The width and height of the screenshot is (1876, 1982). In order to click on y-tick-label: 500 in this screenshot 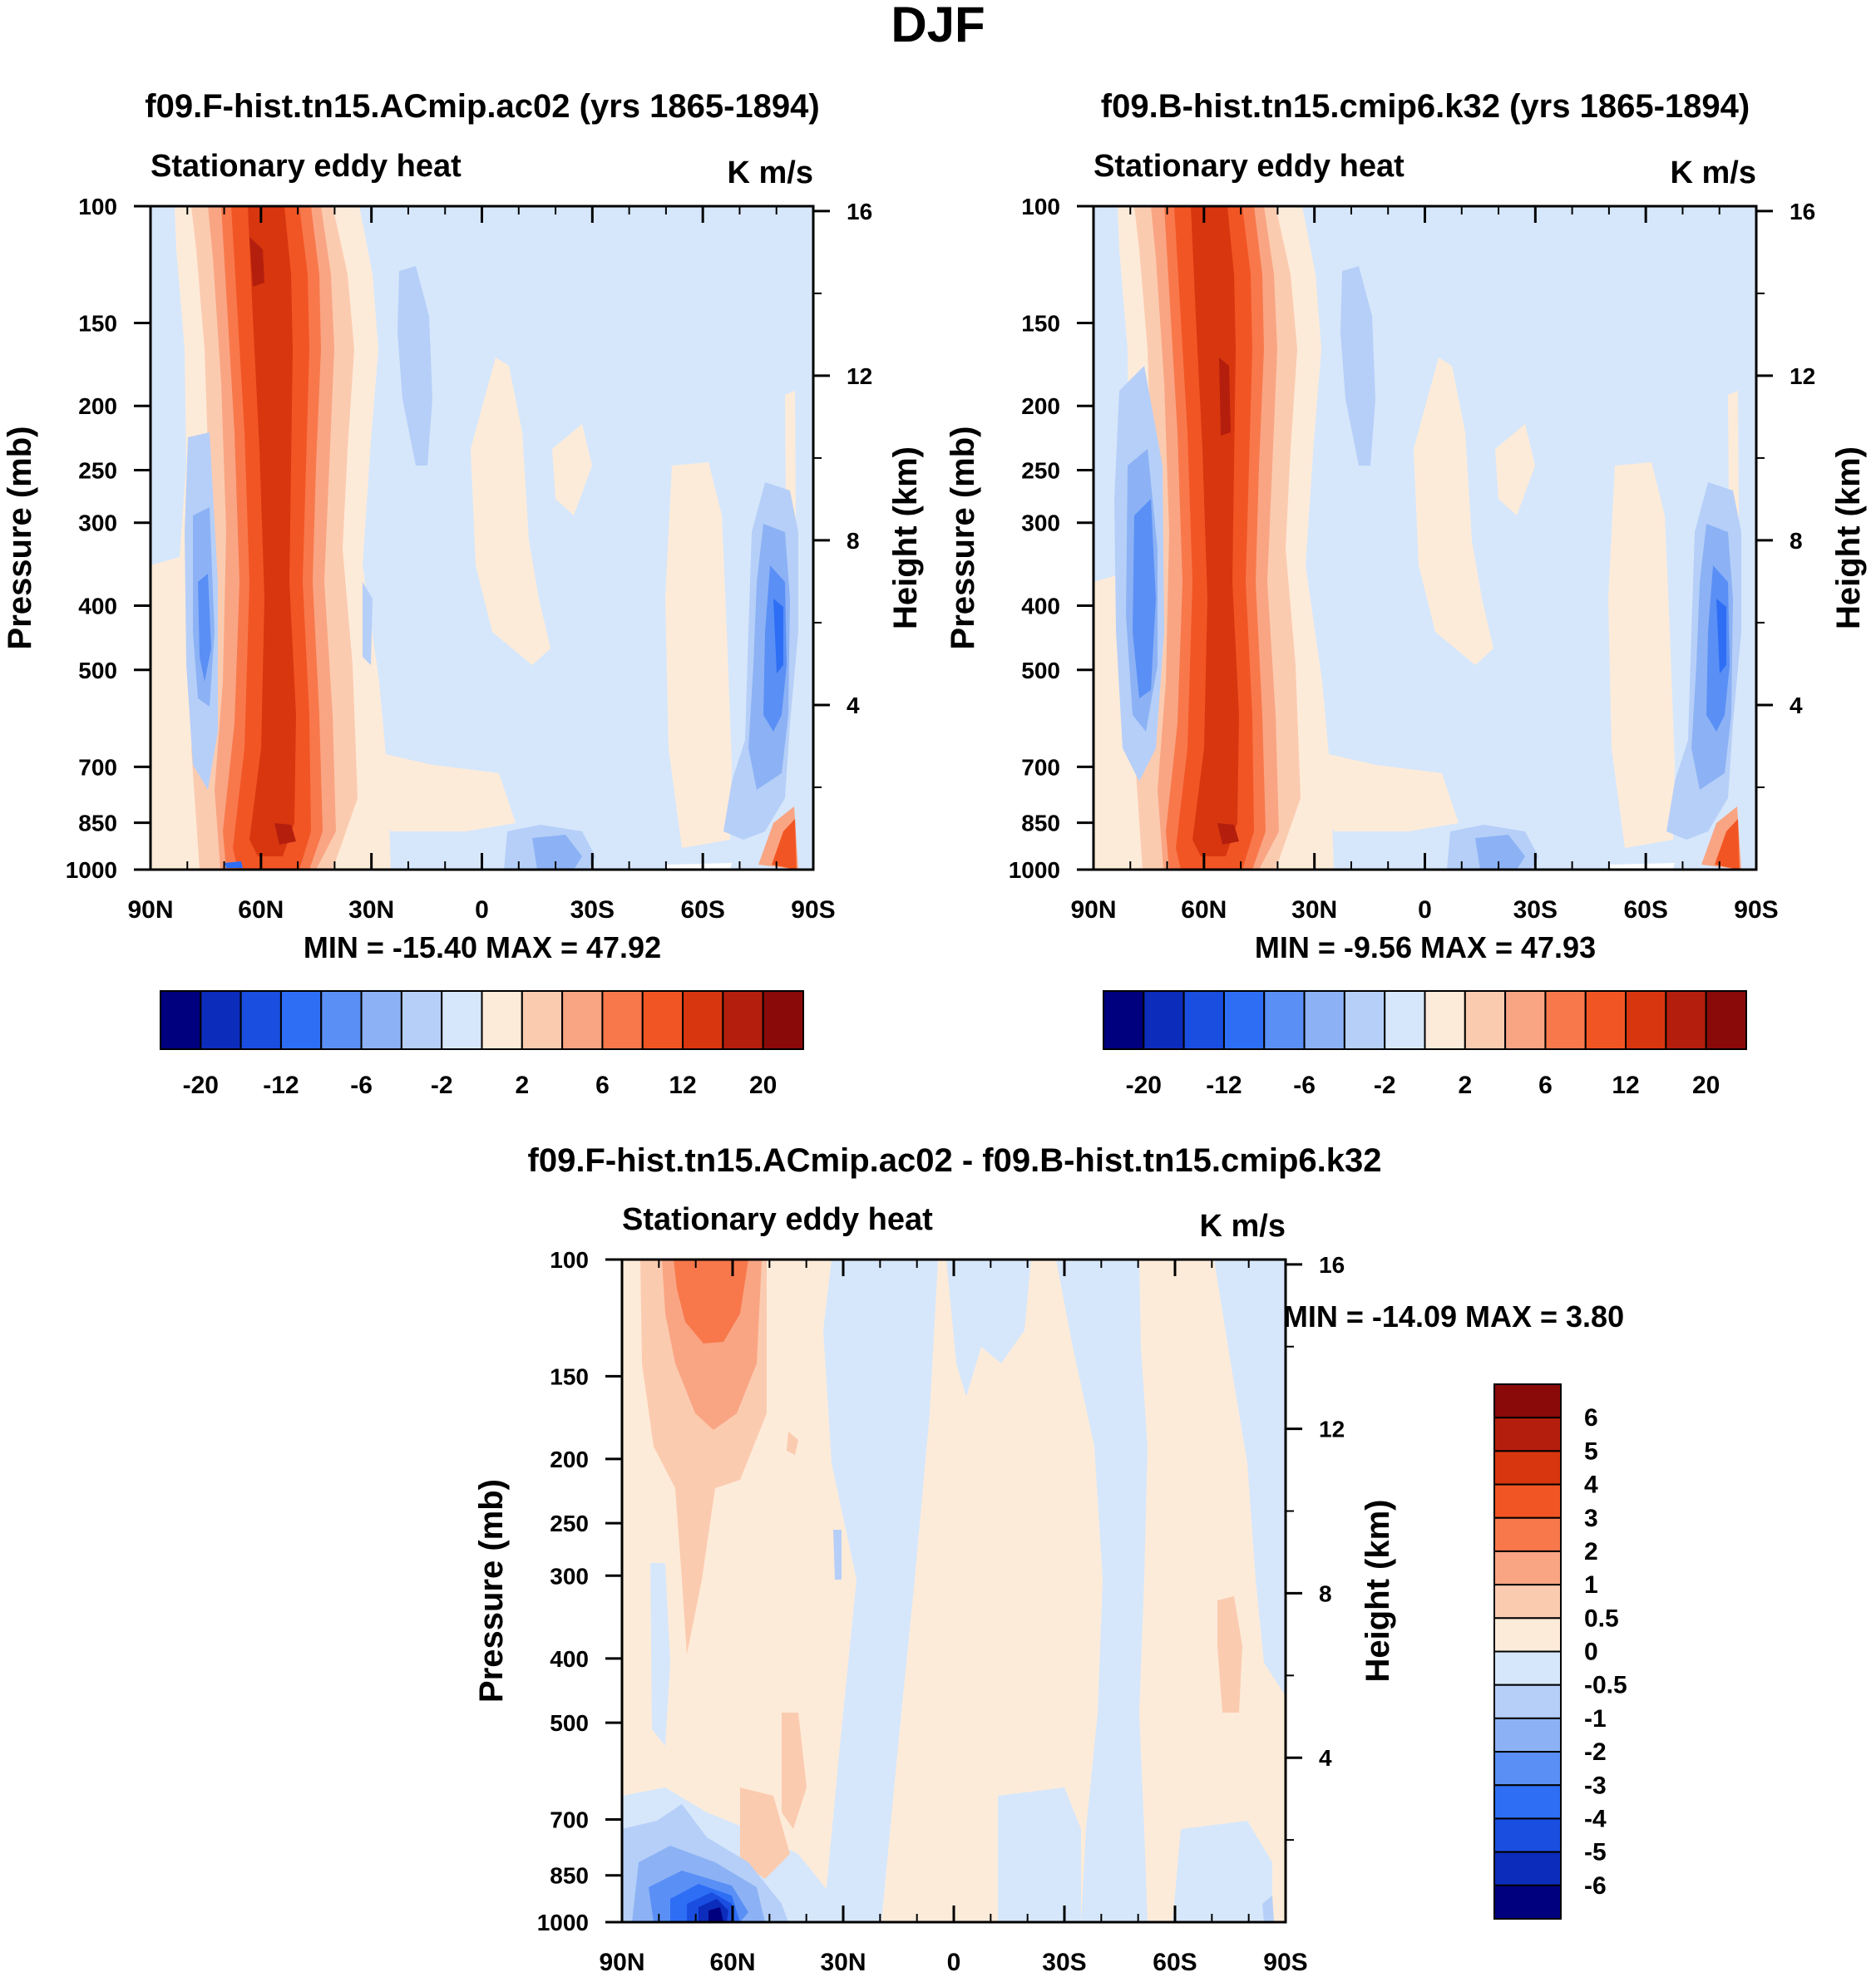, I will do `click(97, 670)`.